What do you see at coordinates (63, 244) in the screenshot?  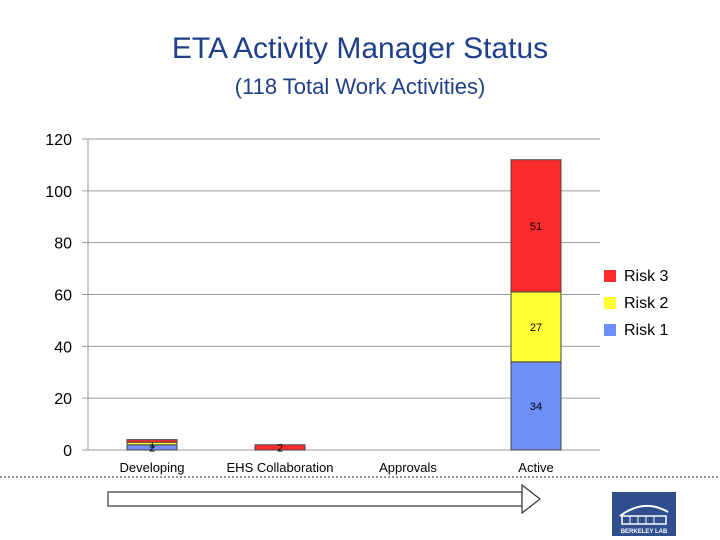 I see `y-tick-label: 80` at bounding box center [63, 244].